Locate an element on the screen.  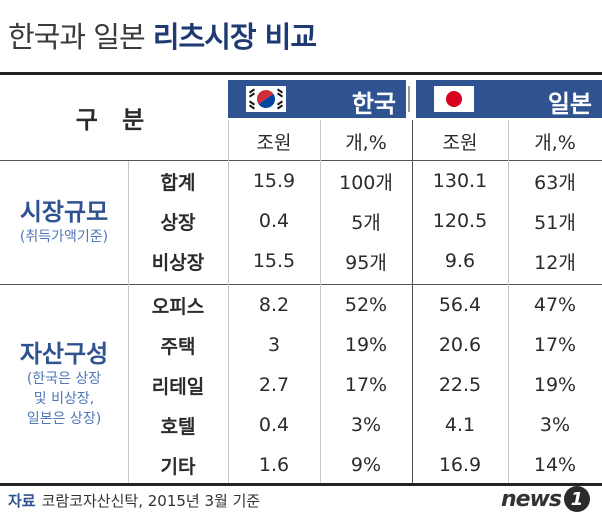
logo-mark: 1 is located at coordinates (577, 499).